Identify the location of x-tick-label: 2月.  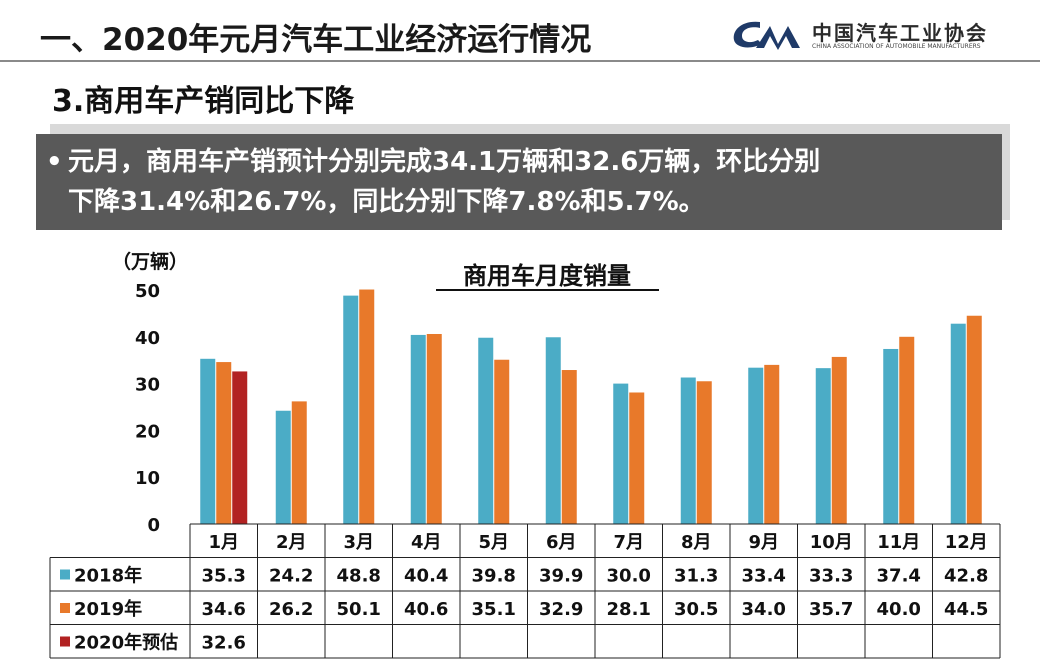
(291, 542).